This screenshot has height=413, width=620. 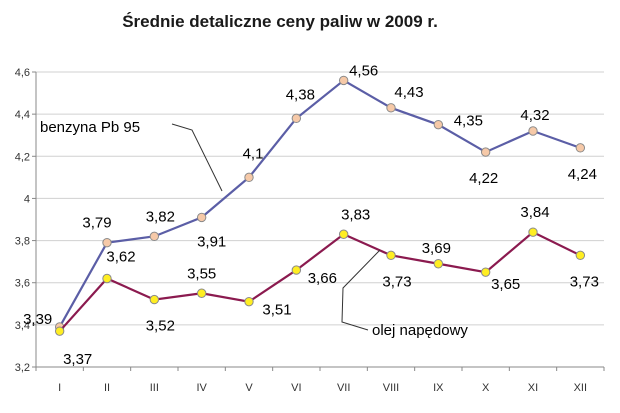 What do you see at coordinates (533, 388) in the screenshot?
I see `x-tick-label: XI` at bounding box center [533, 388].